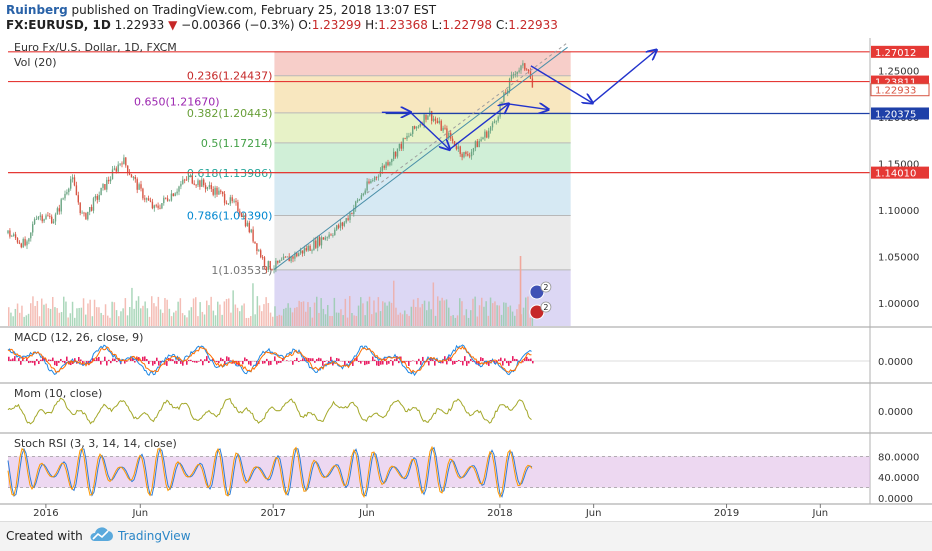 The image size is (932, 551). I want to click on author-name: Ruinberg, so click(37, 10).